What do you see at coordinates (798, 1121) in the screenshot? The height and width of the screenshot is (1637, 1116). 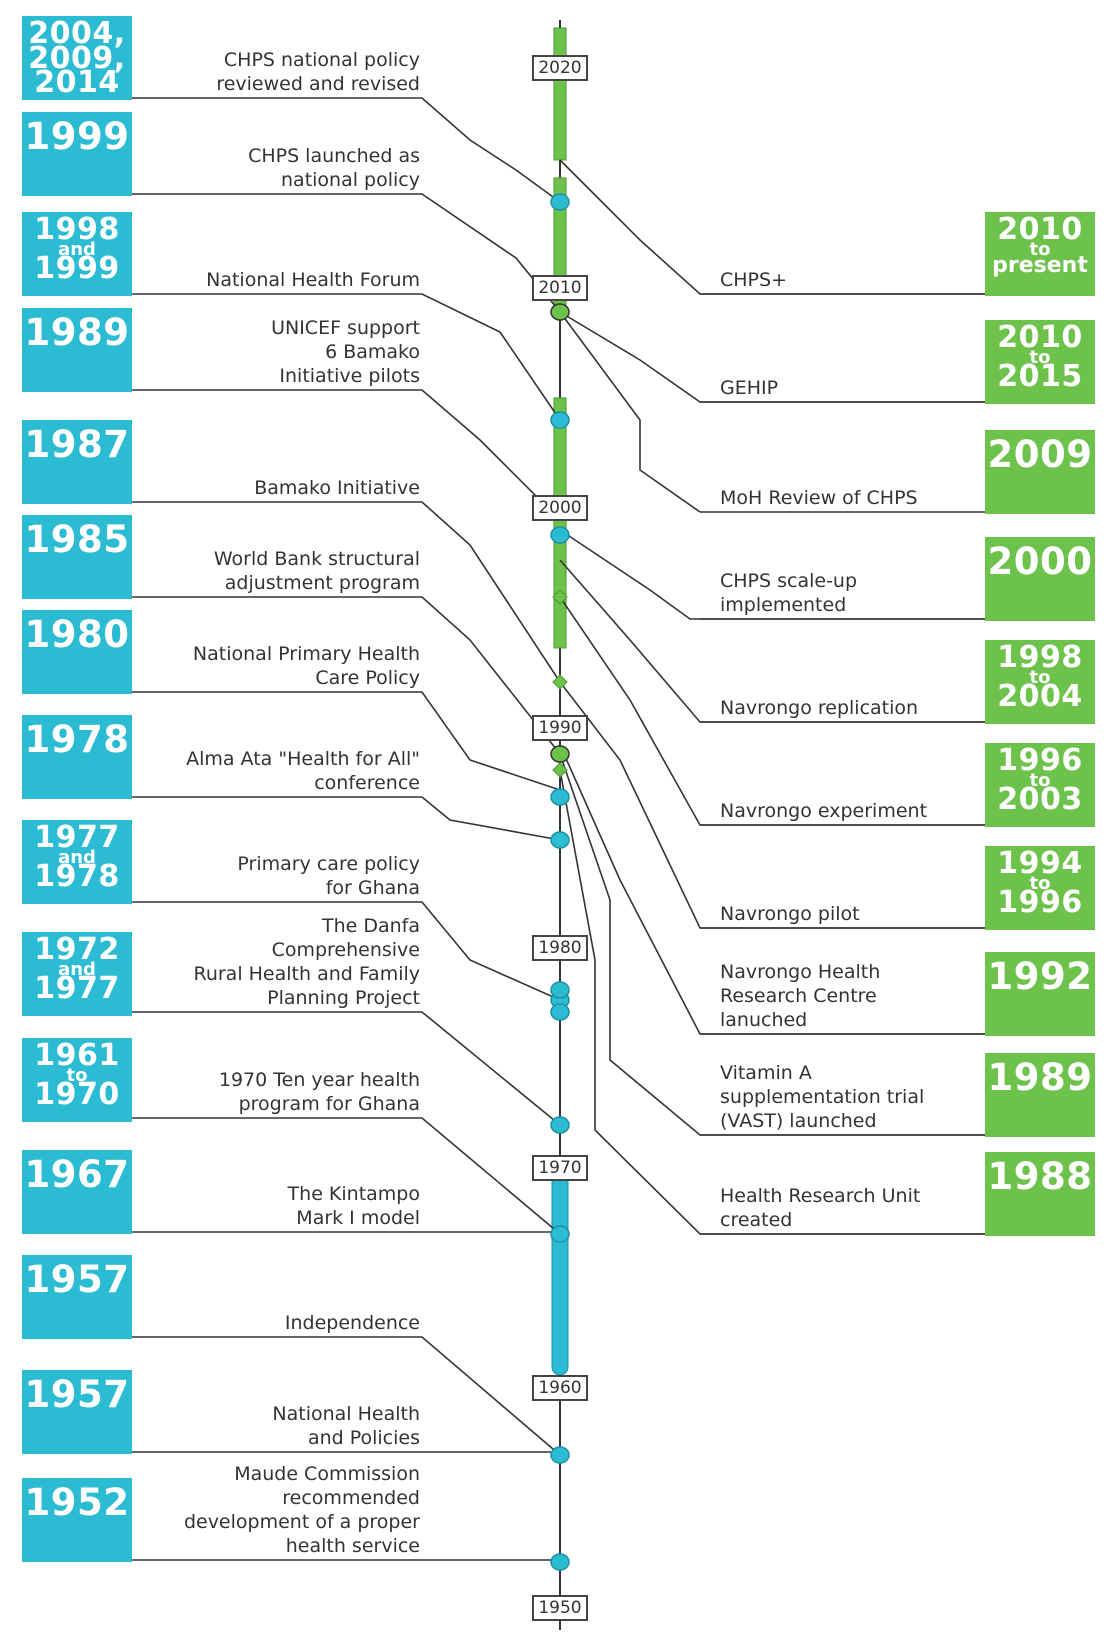 I see `event-label-line: (VAST) launched` at bounding box center [798, 1121].